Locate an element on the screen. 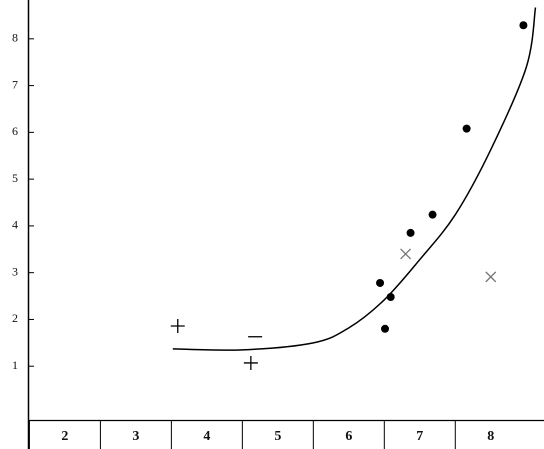 The height and width of the screenshot is (449, 544). y-tick-label: 7 is located at coordinates (15, 84).